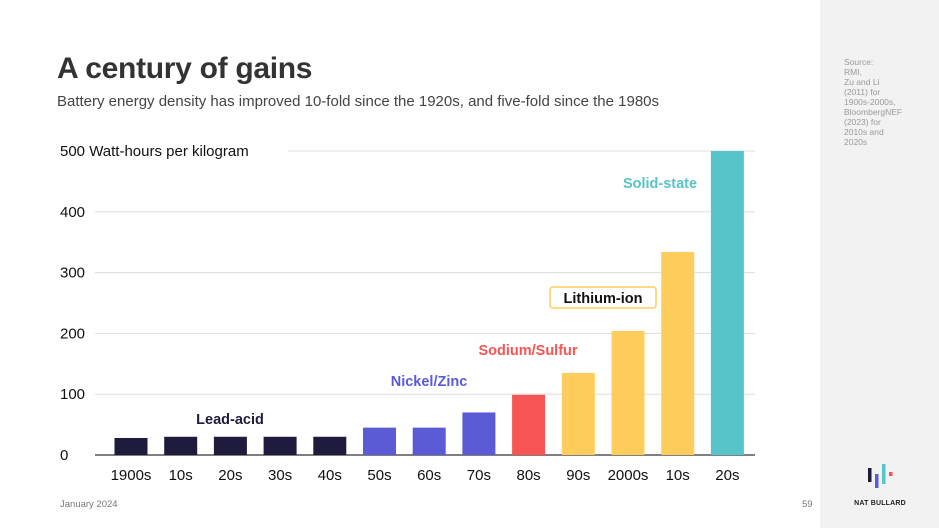 The height and width of the screenshot is (528, 939). I want to click on x-tick-label: 50s, so click(379, 475).